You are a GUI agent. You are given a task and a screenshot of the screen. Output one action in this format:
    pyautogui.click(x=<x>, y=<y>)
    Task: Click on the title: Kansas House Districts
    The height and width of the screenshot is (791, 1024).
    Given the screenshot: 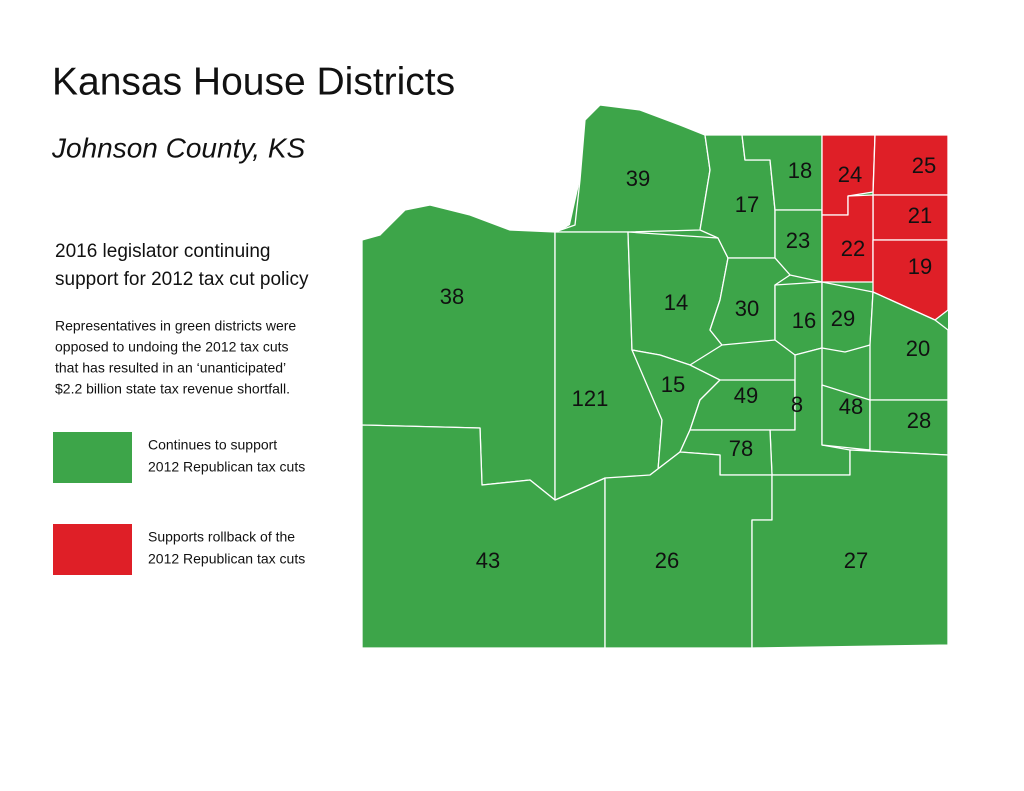 What is the action you would take?
    pyautogui.click(x=253, y=81)
    